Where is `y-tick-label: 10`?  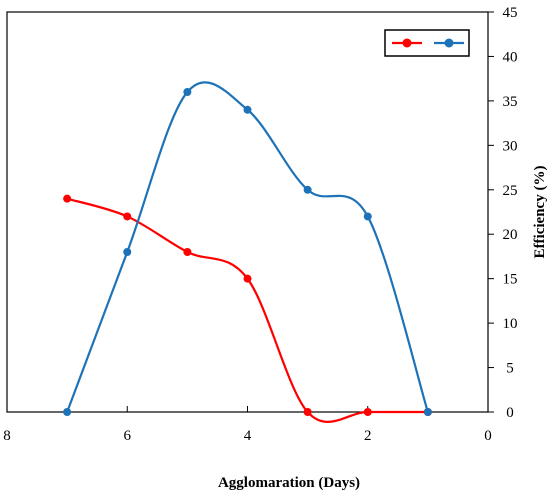
y-tick-label: 10 is located at coordinates (510, 324).